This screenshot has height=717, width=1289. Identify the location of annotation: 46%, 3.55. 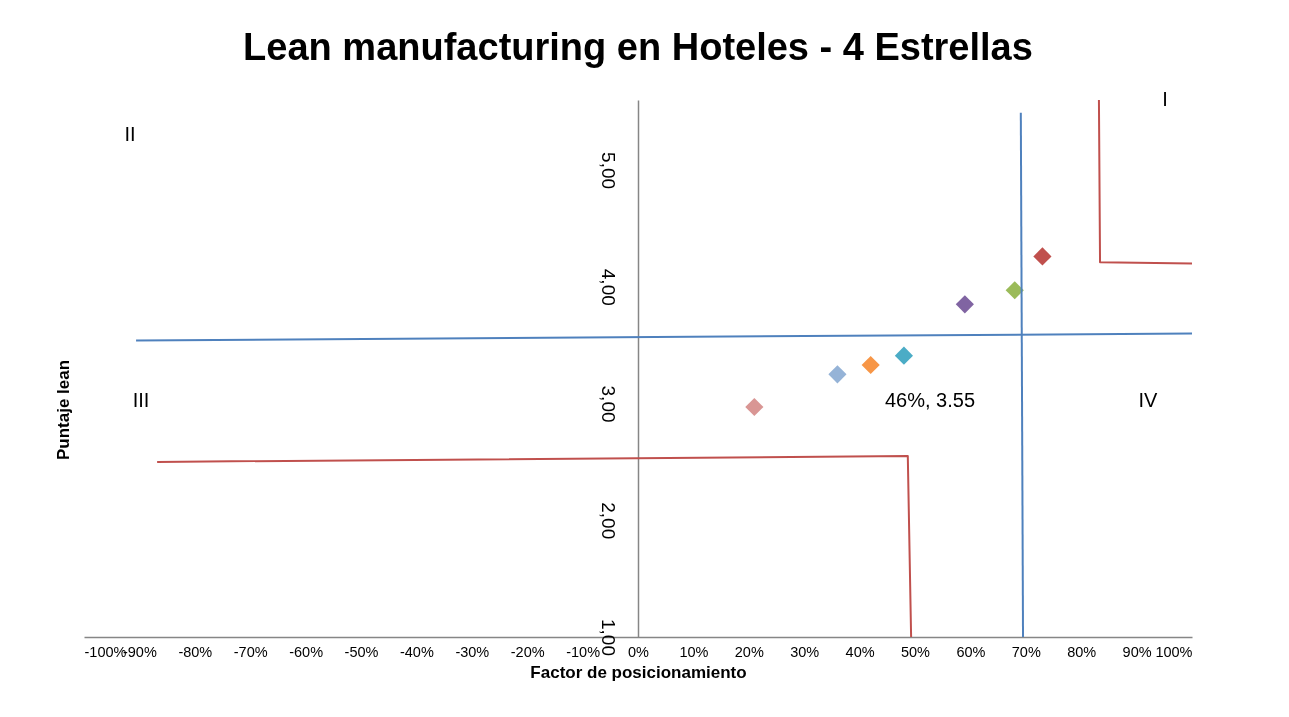
(930, 400).